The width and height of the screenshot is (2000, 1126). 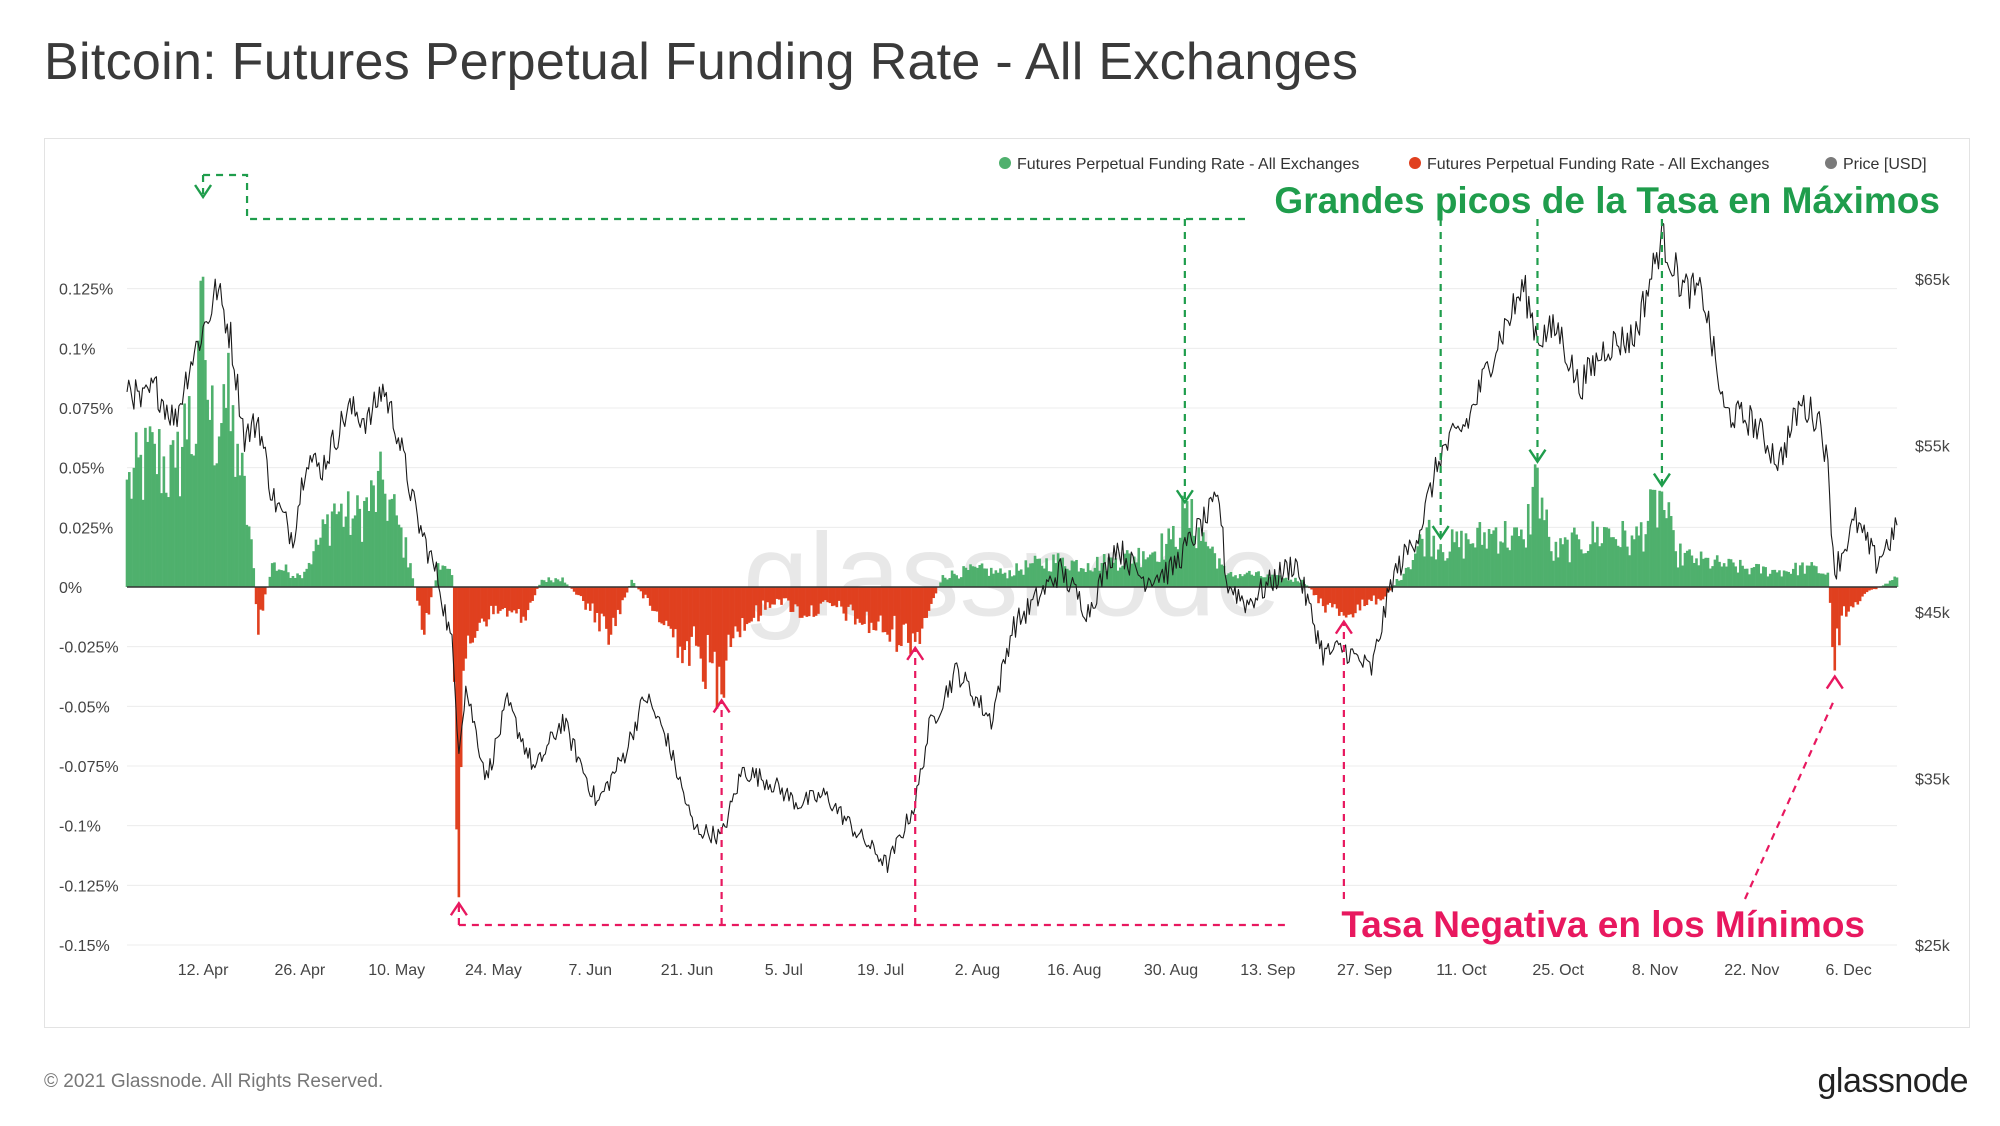 I want to click on x-tick-label: 22. Nov, so click(x=1751, y=970).